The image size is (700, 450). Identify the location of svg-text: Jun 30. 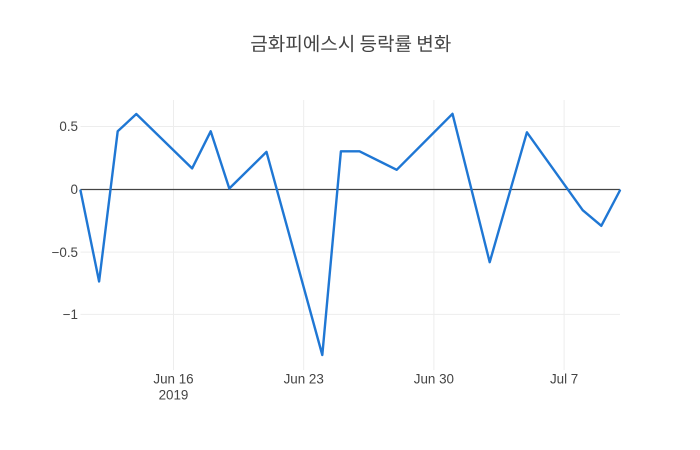
(434, 379).